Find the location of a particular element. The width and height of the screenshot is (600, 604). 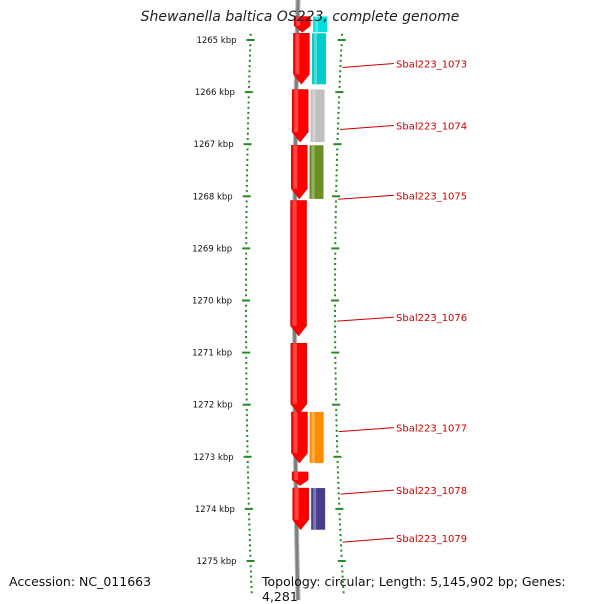

gene-label: Sbal223_1074 is located at coordinates (431, 126).